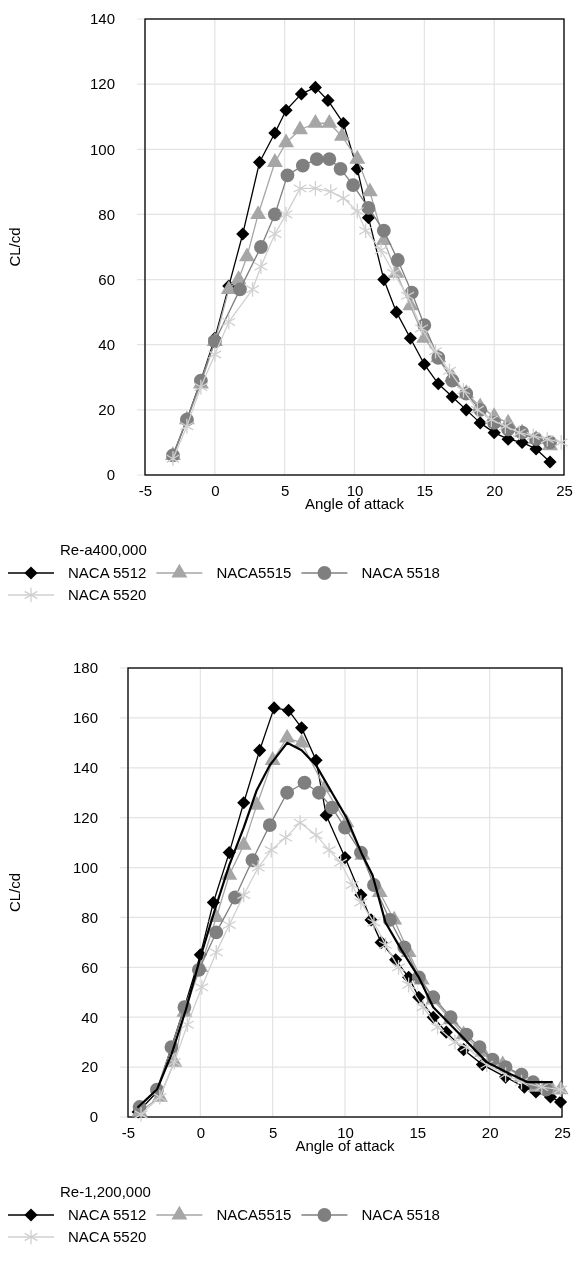 The height and width of the screenshot is (1265, 582). I want to click on y-tick-label: 60, so click(89, 967).